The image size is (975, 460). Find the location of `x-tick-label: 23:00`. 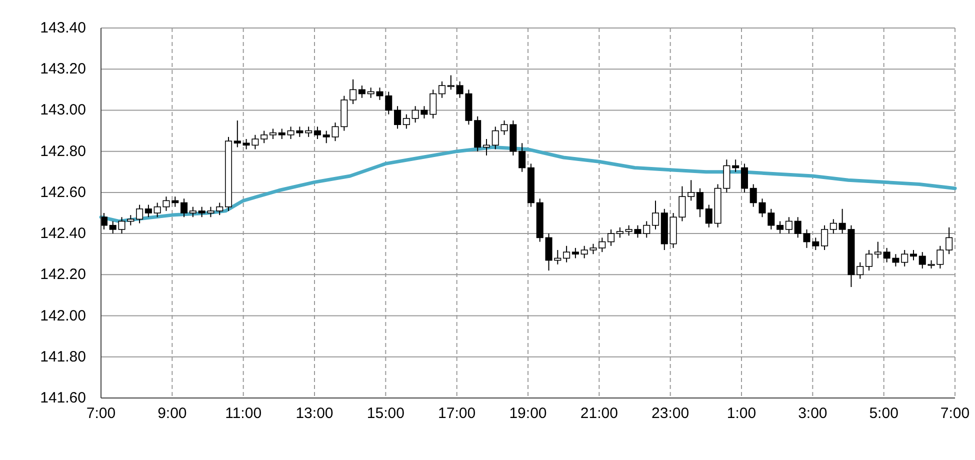

x-tick-label: 23:00 is located at coordinates (671, 413).